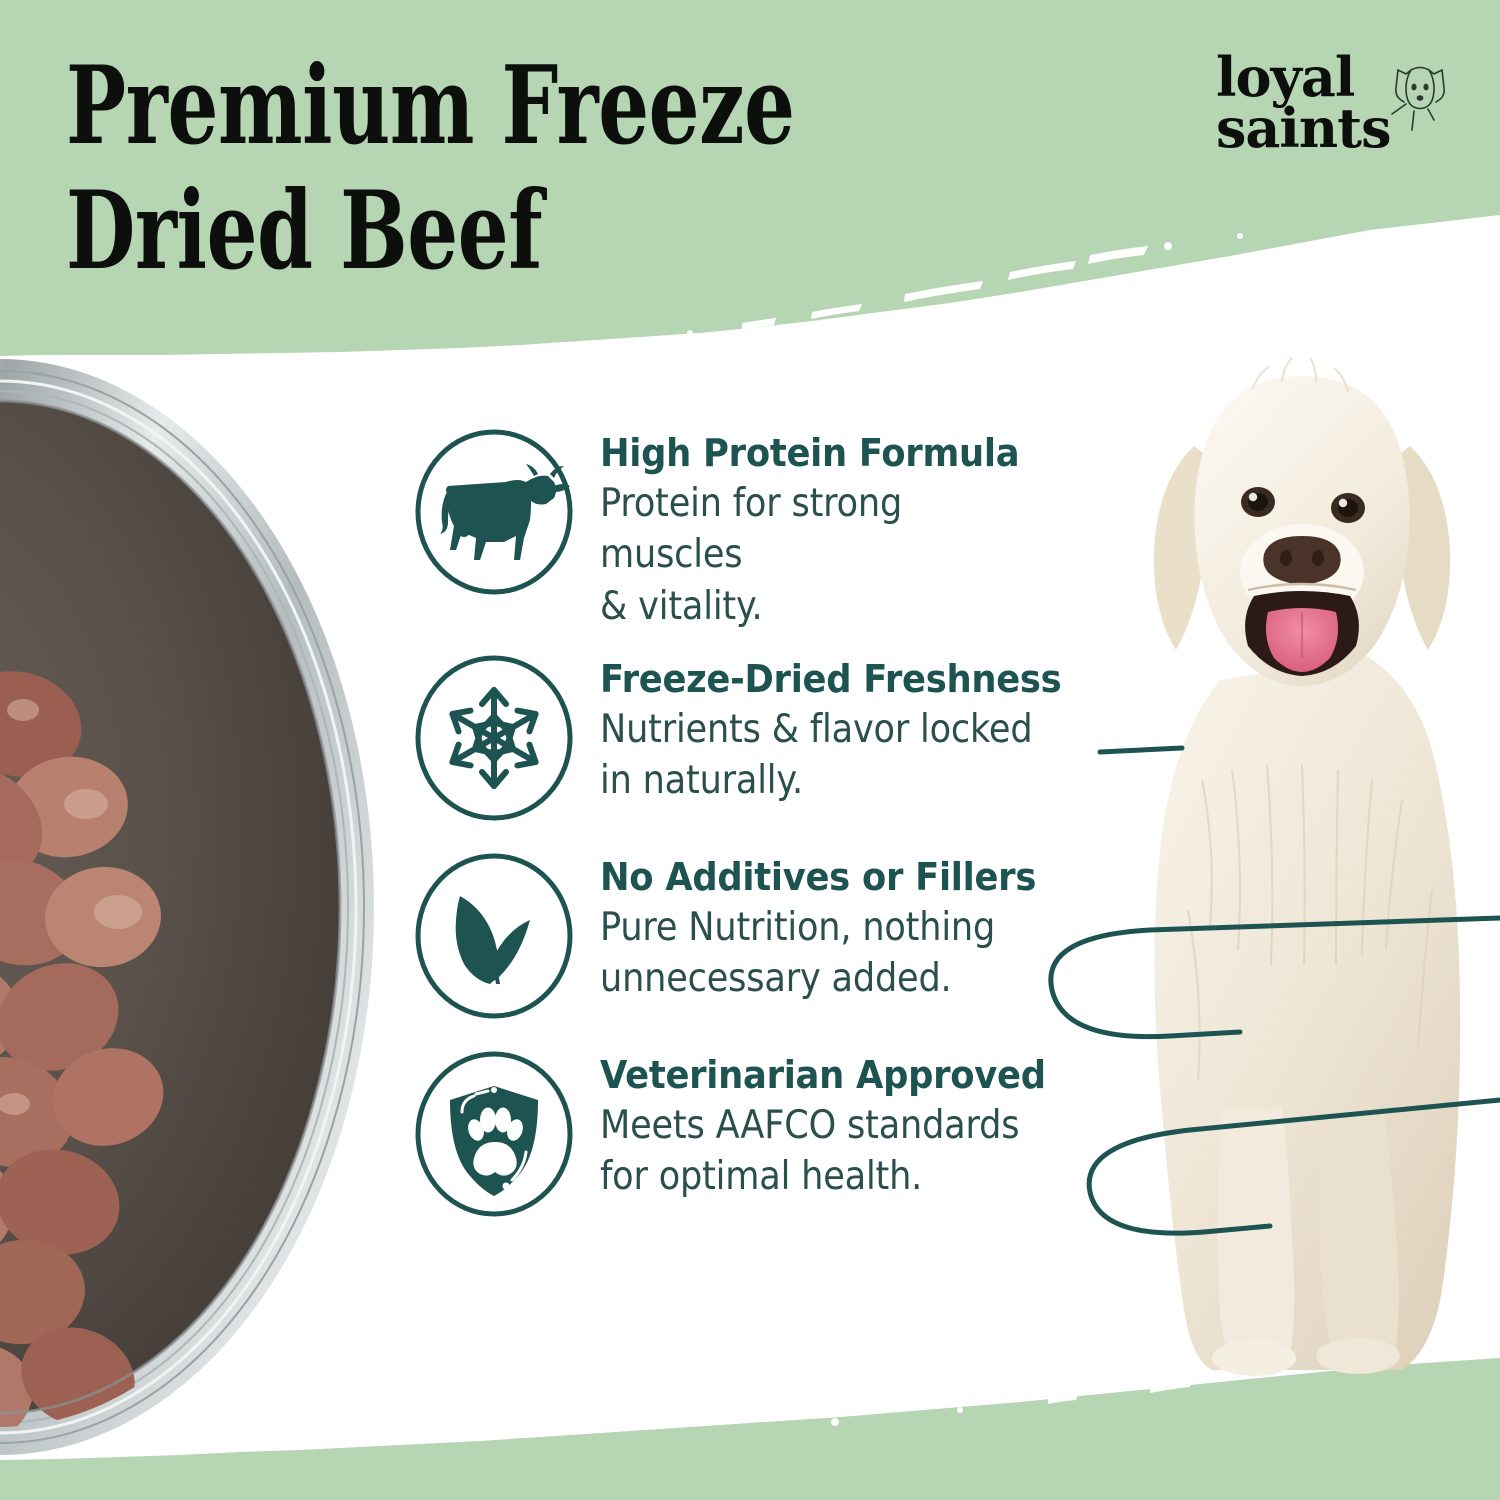 The width and height of the screenshot is (1500, 1500). What do you see at coordinates (430, 169) in the screenshot?
I see `page-title: Premium Freeze Dried Beef` at bounding box center [430, 169].